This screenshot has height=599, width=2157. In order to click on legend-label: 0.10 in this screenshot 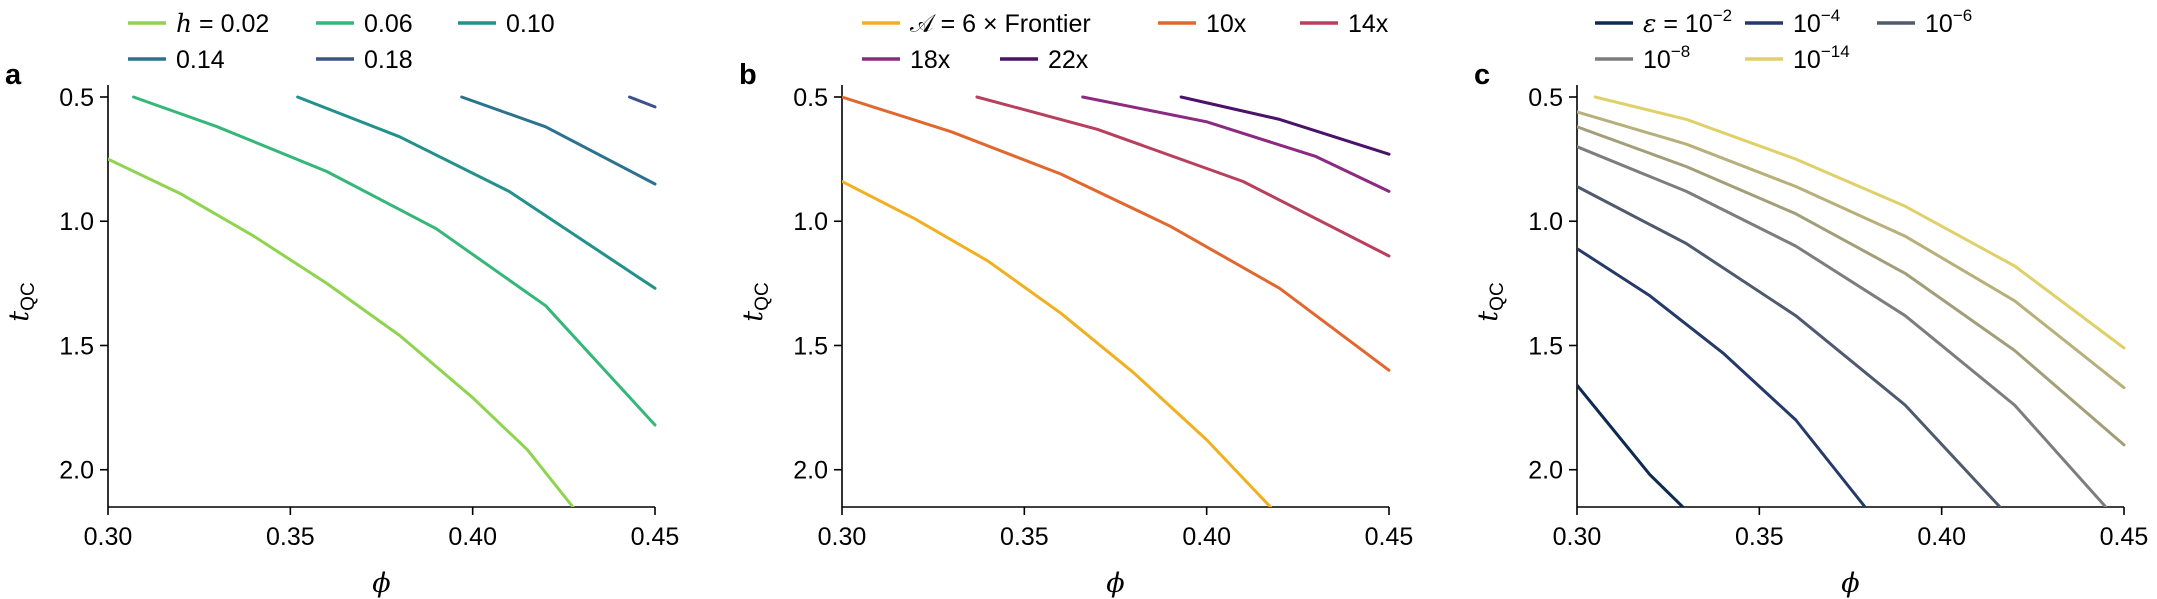, I will do `click(530, 24)`.